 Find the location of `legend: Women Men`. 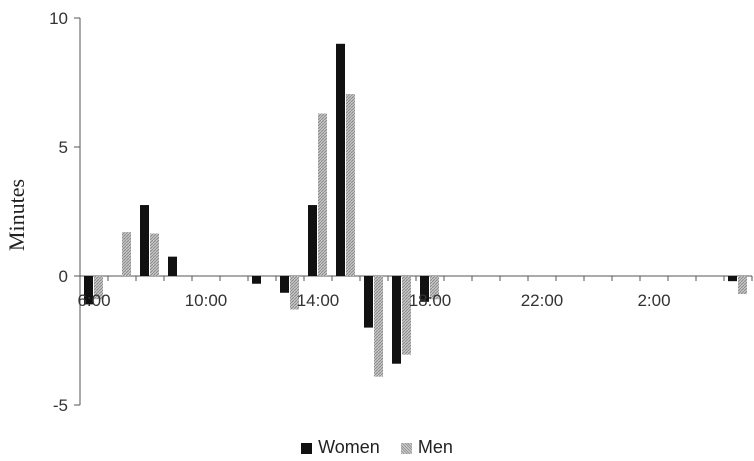

legend: Women Men is located at coordinates (377, 447).